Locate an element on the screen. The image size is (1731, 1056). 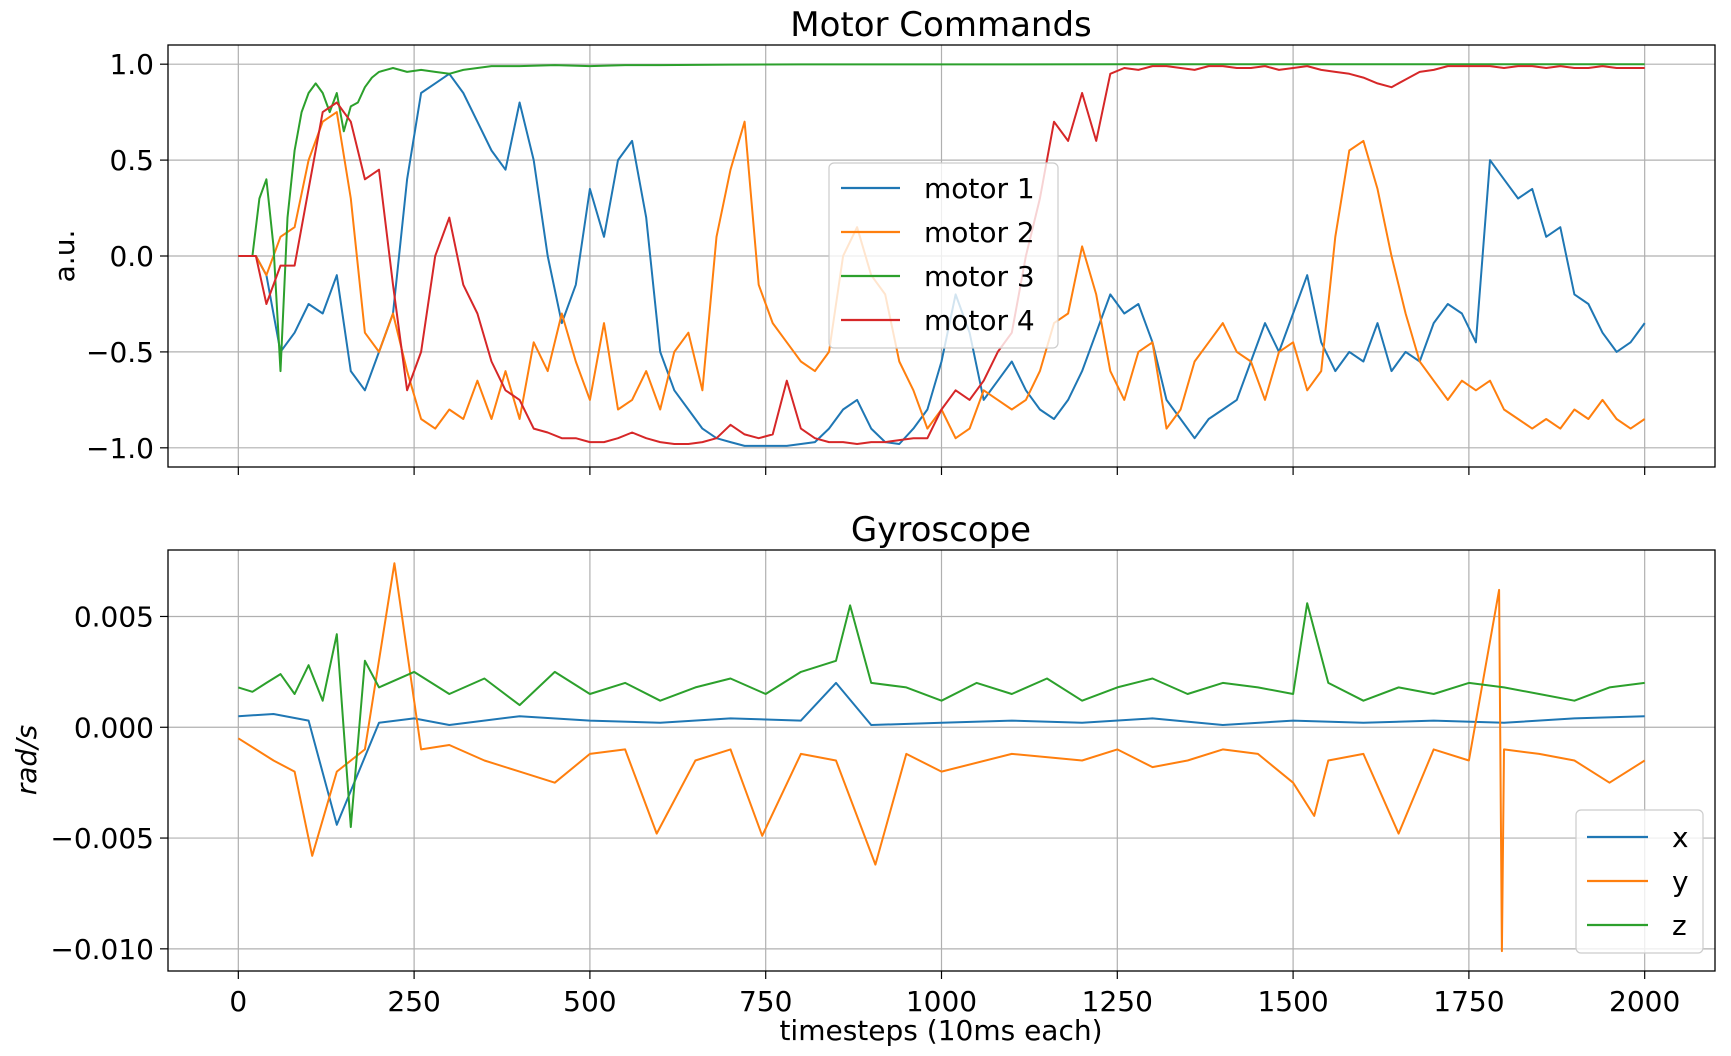
legend-label-motor-3: motor 3 is located at coordinates (979, 276).